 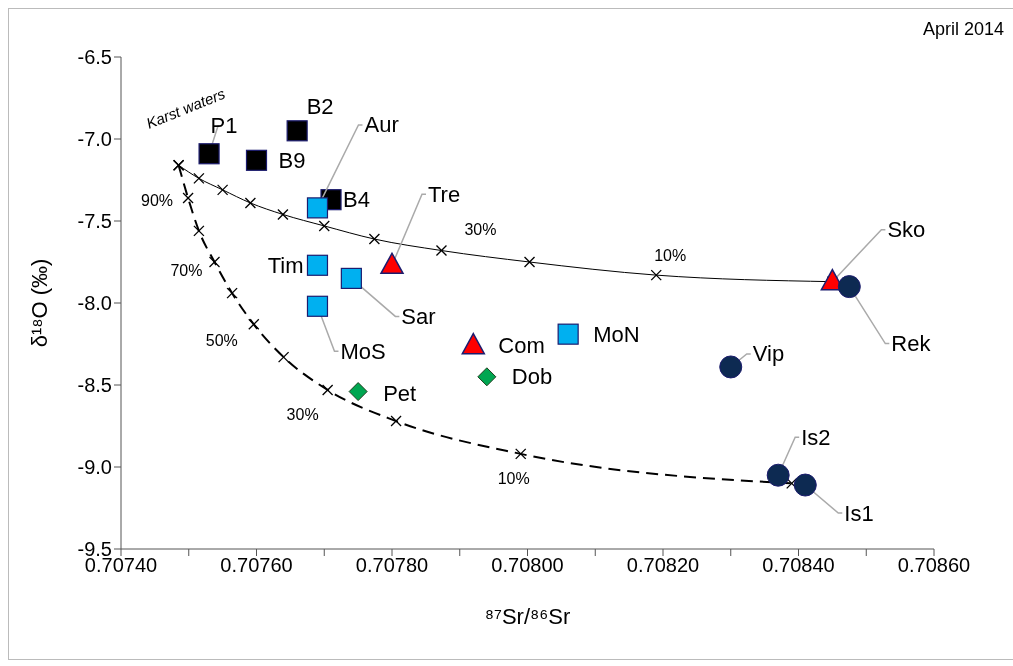 I want to click on text: April 2014, so click(x=963, y=29).